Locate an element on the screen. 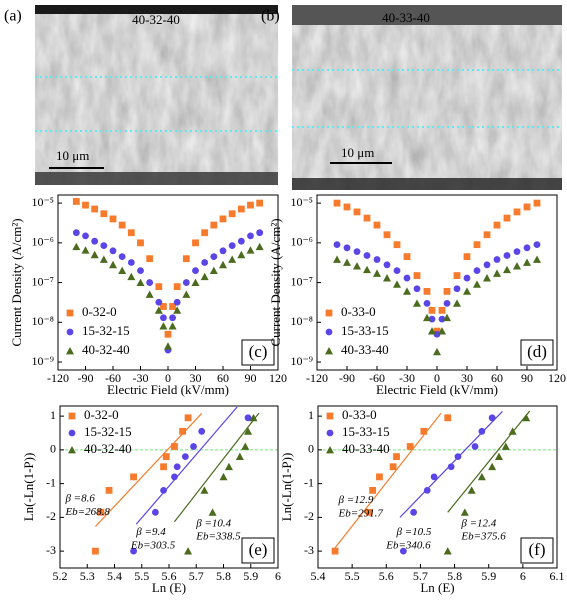  y-tick-label: -2 is located at coordinates (309, 516).